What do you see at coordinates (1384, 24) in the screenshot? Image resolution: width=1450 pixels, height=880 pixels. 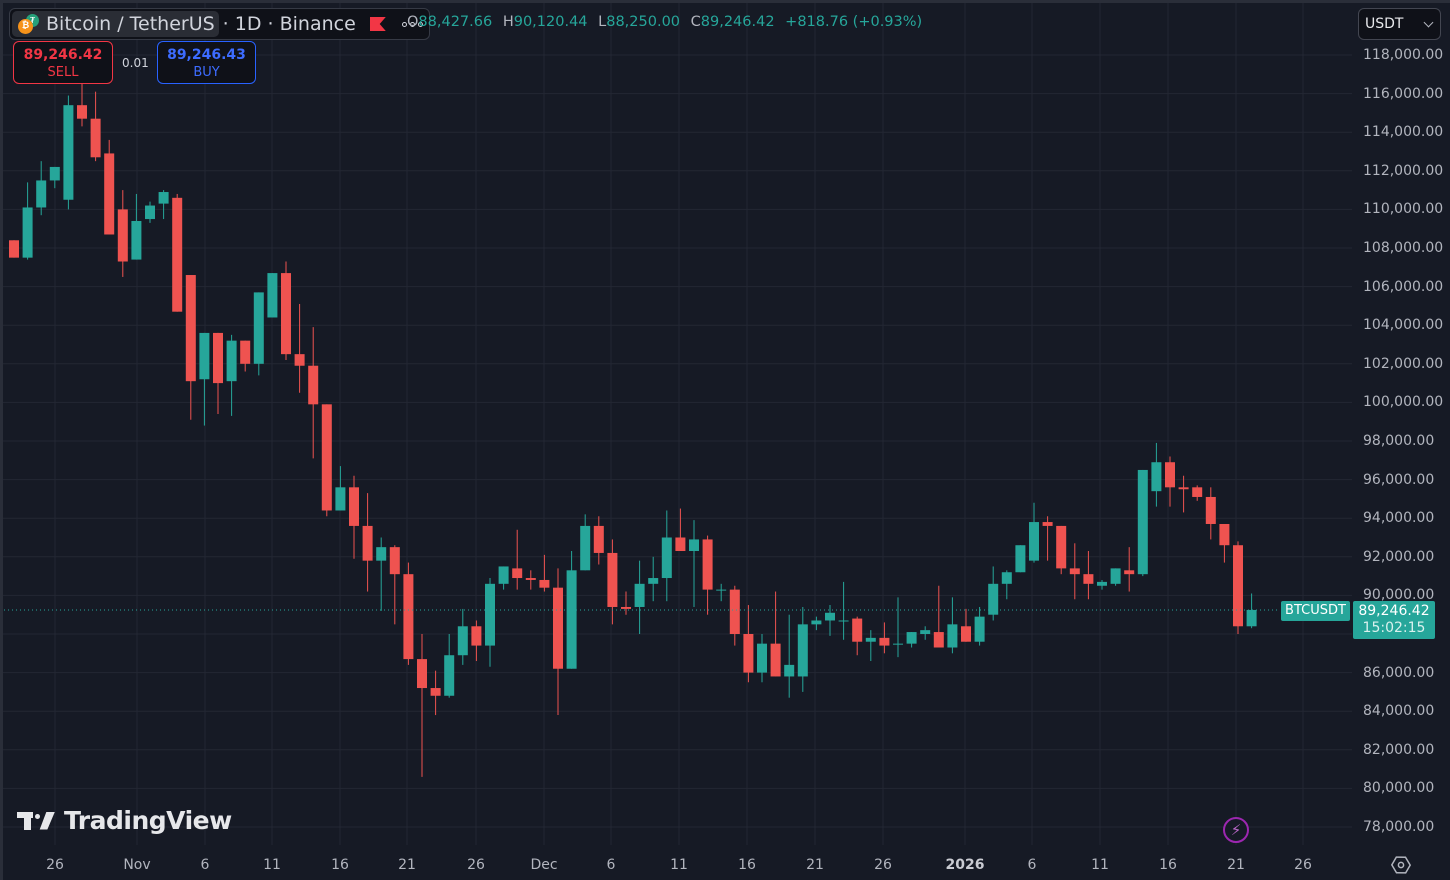 I see `currency-value: USDT` at bounding box center [1384, 24].